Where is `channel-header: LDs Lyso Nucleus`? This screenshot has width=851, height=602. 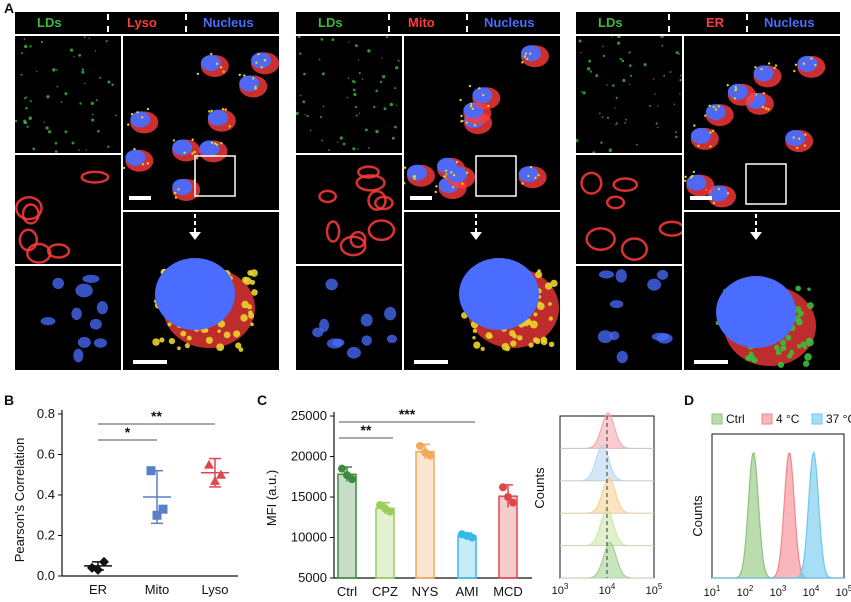
channel-header: LDs Lyso Nucleus is located at coordinates (147, 24).